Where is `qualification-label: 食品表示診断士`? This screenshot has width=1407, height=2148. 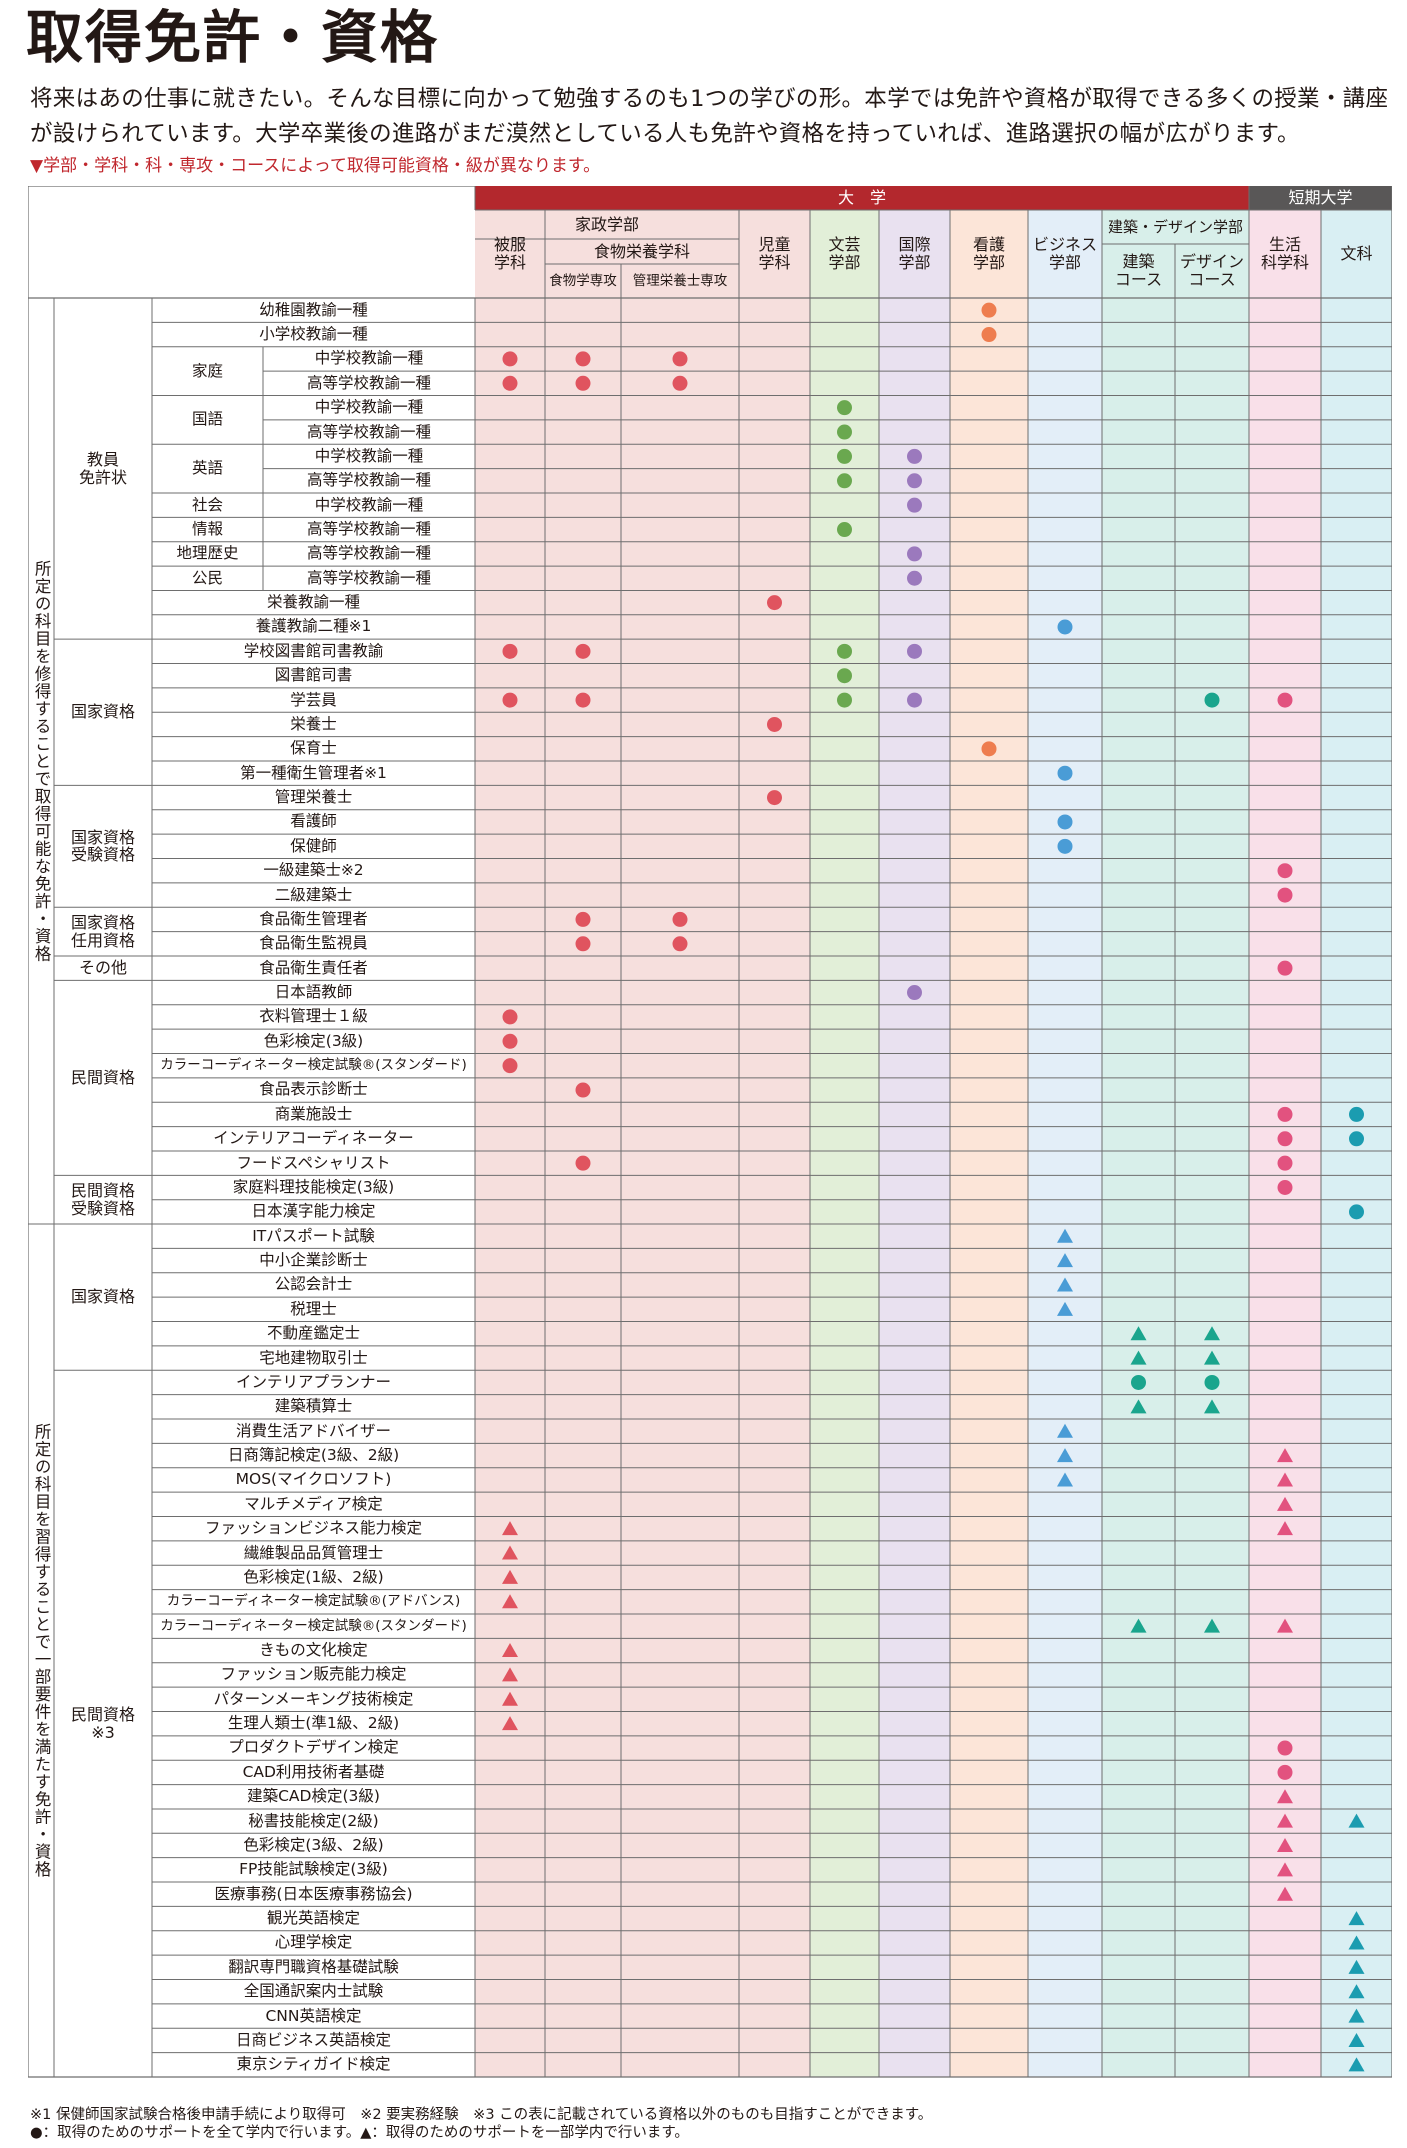
qualification-label: 食品表示診断士 is located at coordinates (313, 1090).